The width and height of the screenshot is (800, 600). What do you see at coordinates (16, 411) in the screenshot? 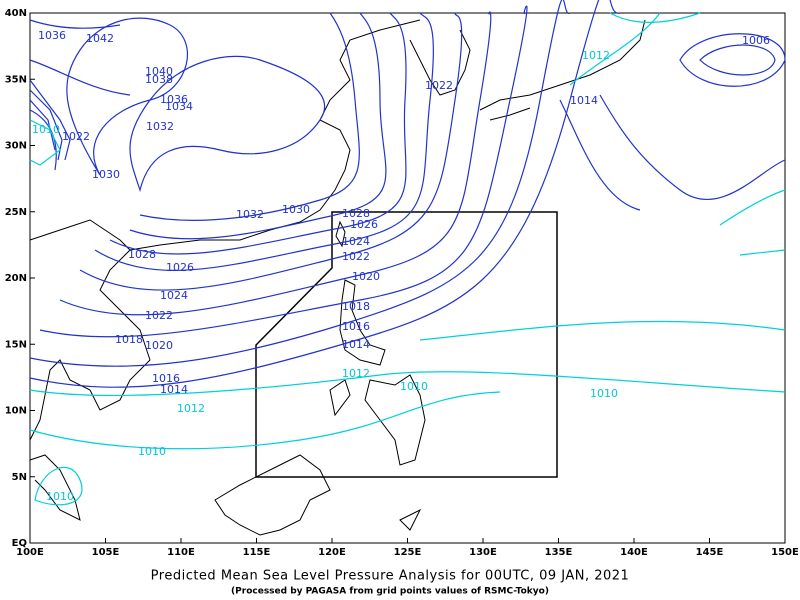
I see `lat-tick-label: 10N` at bounding box center [16, 411].